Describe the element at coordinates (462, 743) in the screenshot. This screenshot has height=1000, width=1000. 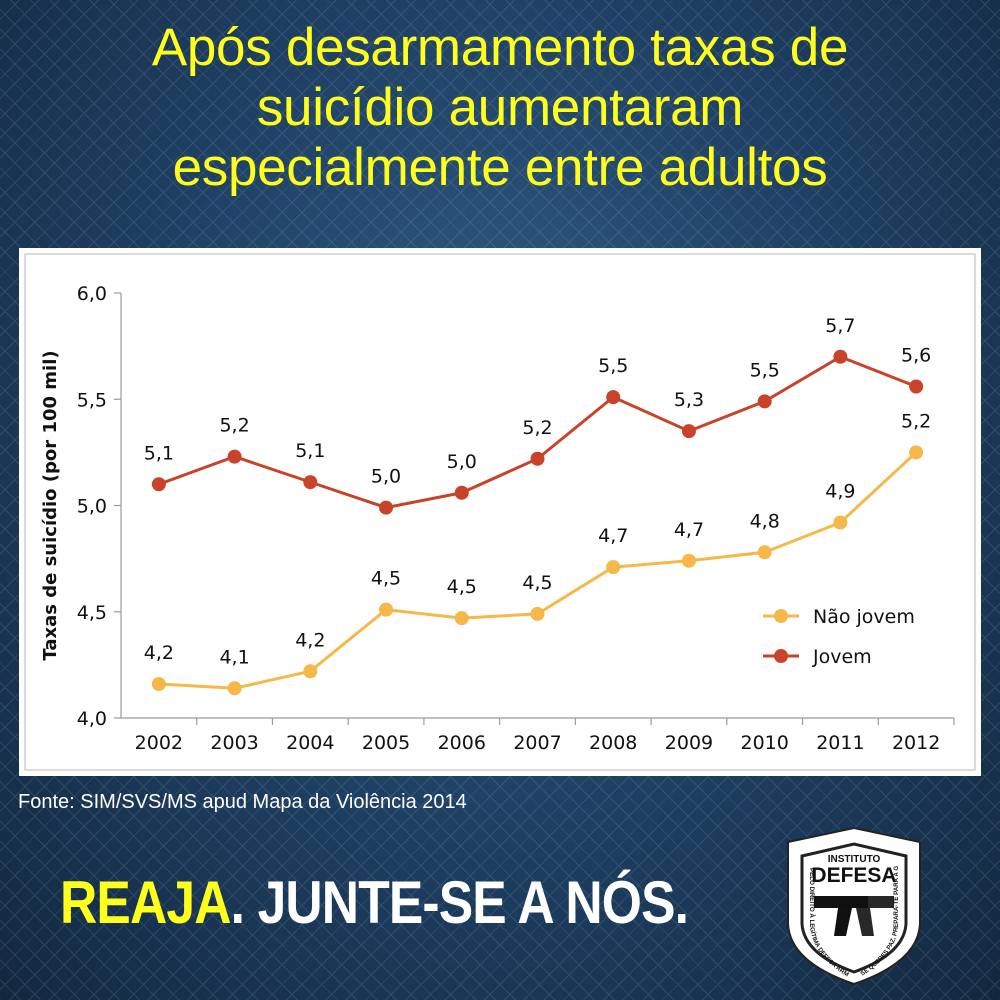
I see `x-tick-label: 2006` at that location.